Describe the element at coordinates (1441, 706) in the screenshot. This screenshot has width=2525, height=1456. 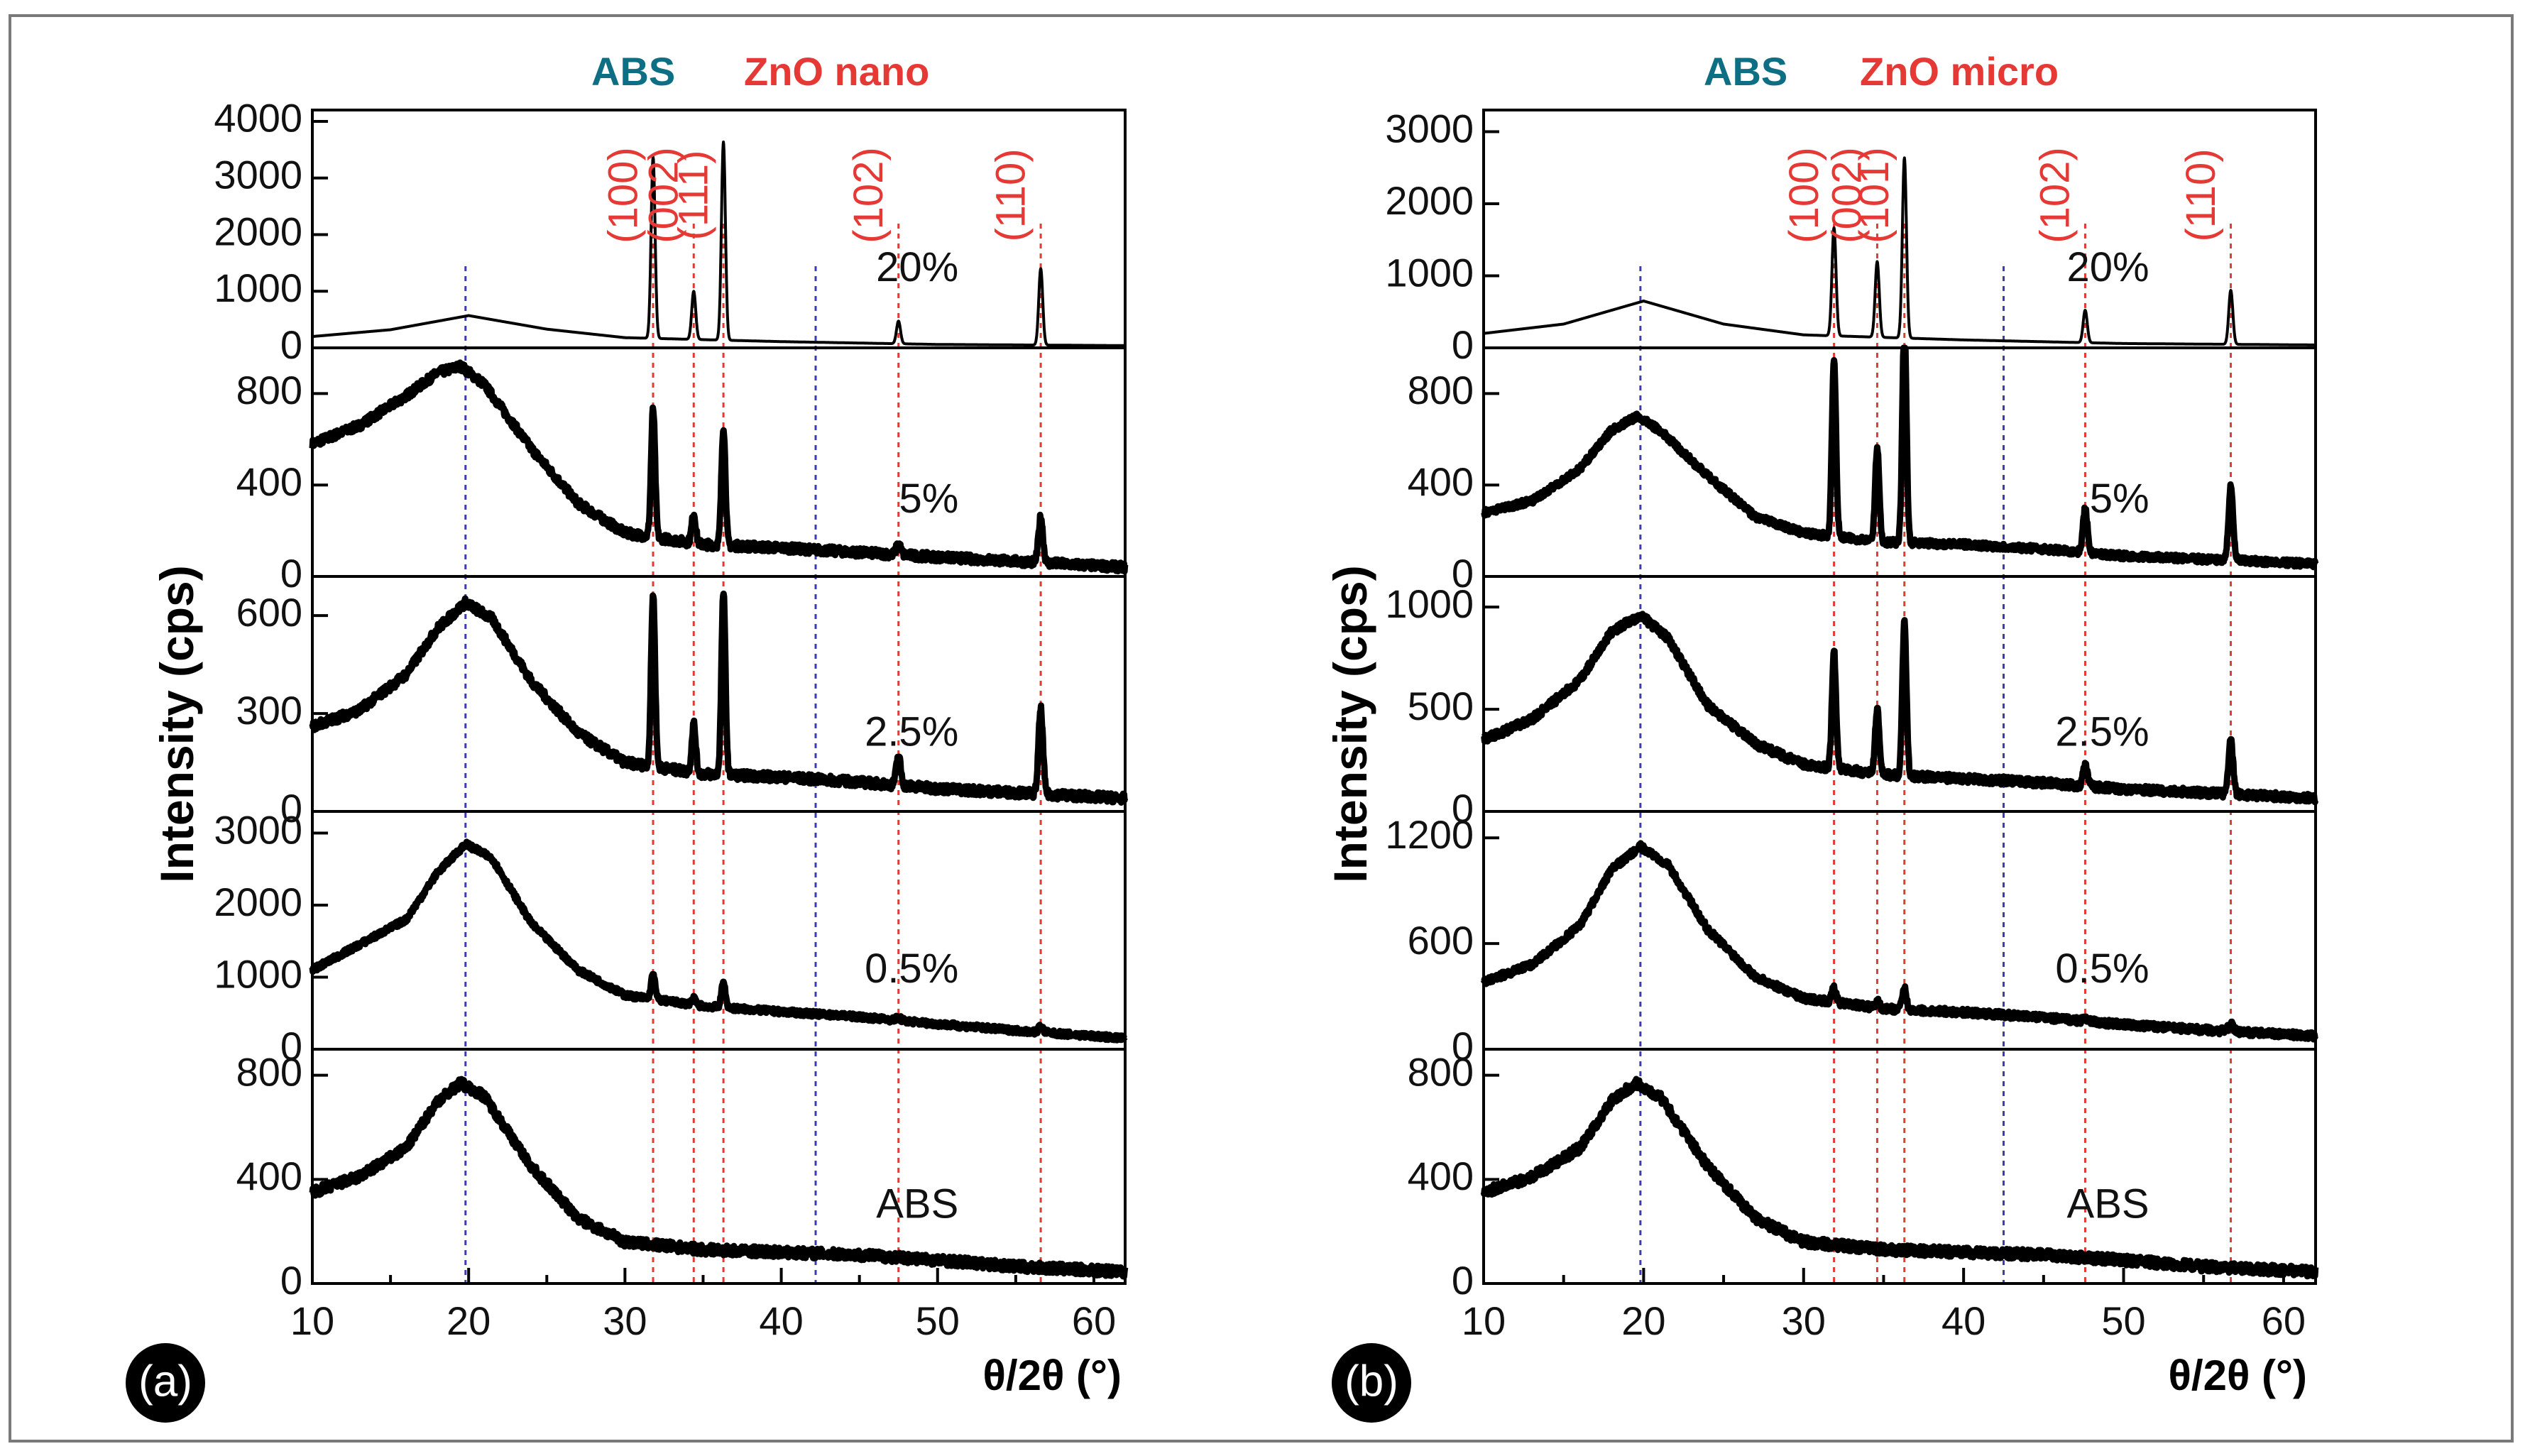
I see `y-tick-label: 500` at that location.